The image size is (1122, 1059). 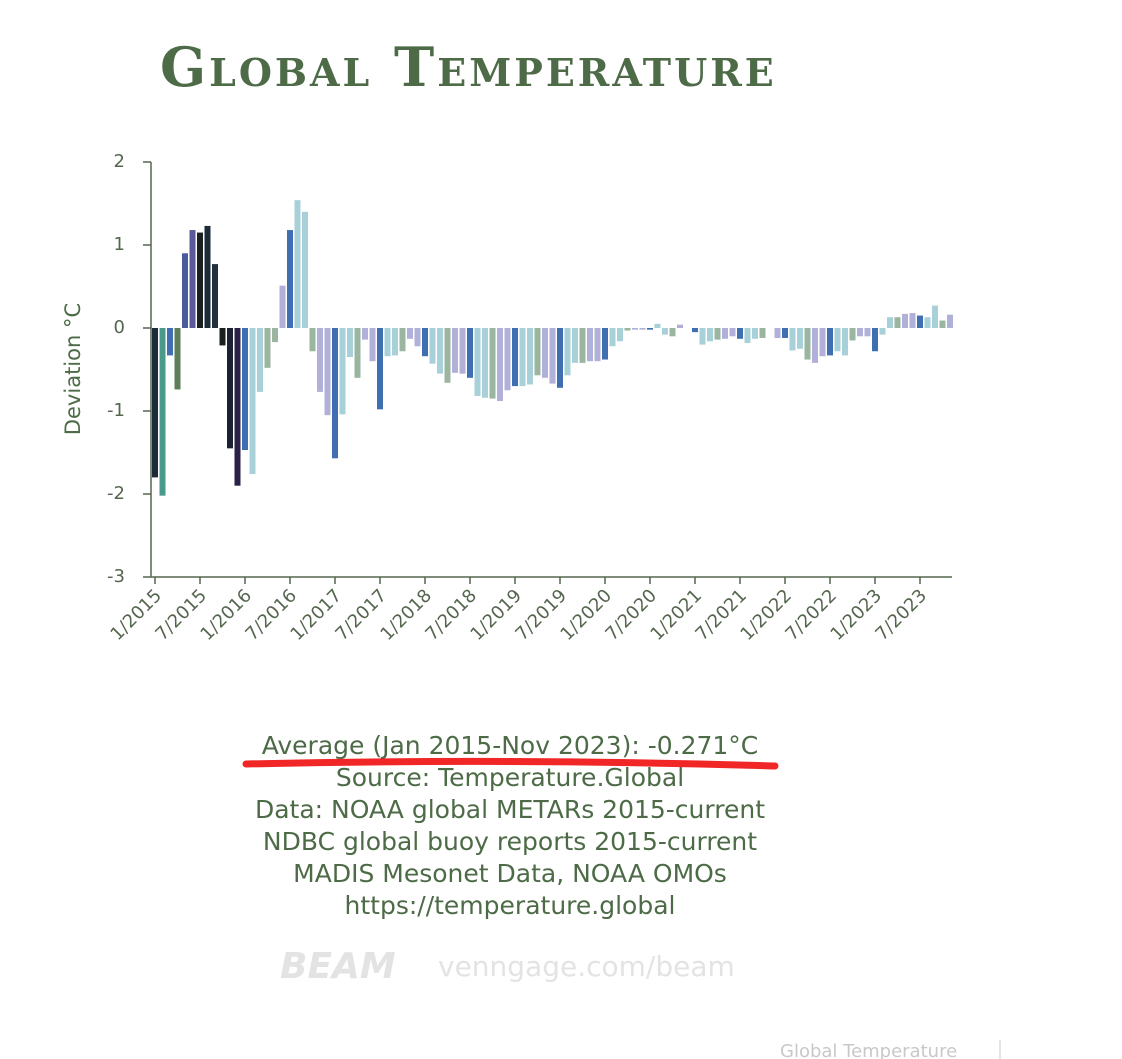 What do you see at coordinates (510, 905) in the screenshot?
I see `footnote: https://temperature.global` at bounding box center [510, 905].